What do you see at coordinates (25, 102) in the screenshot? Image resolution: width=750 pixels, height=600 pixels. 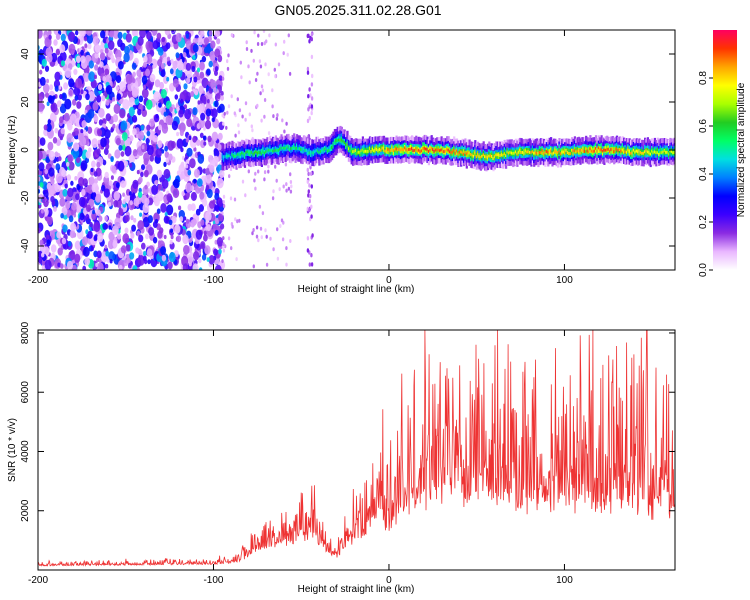 I see `spectrogram-y-tick-label: 20` at bounding box center [25, 102].